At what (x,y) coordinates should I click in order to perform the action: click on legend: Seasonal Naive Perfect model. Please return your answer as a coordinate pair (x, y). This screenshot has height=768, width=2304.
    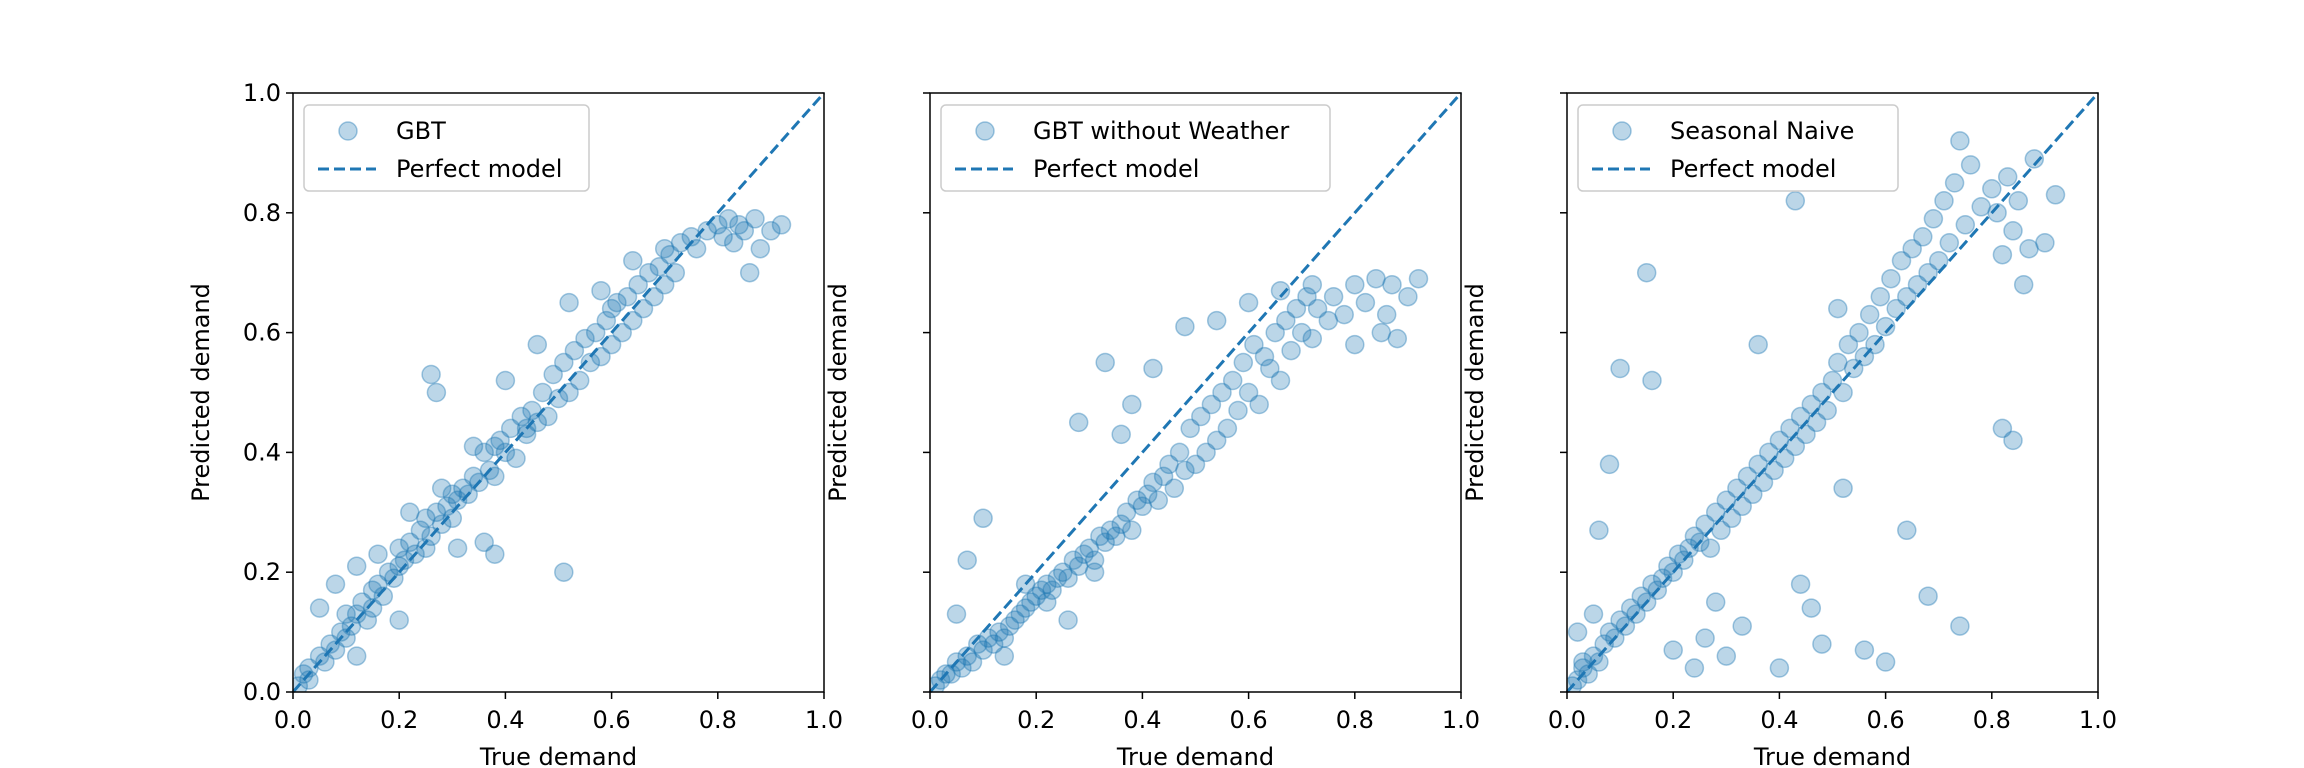
    Looking at the image, I should click on (1738, 148).